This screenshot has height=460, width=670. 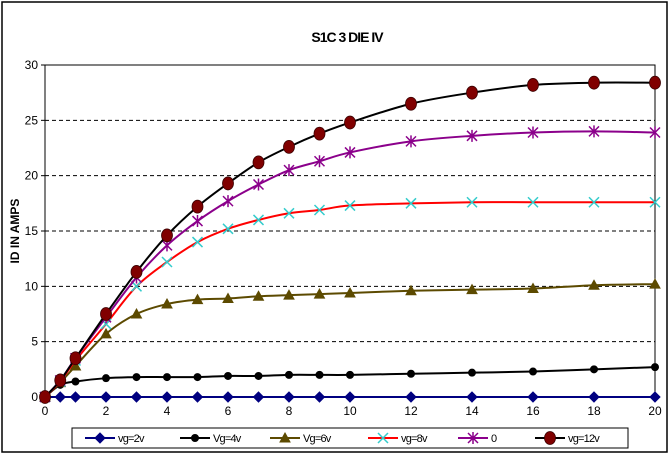 What do you see at coordinates (106, 411) in the screenshot?
I see `x-tick-label: 2` at bounding box center [106, 411].